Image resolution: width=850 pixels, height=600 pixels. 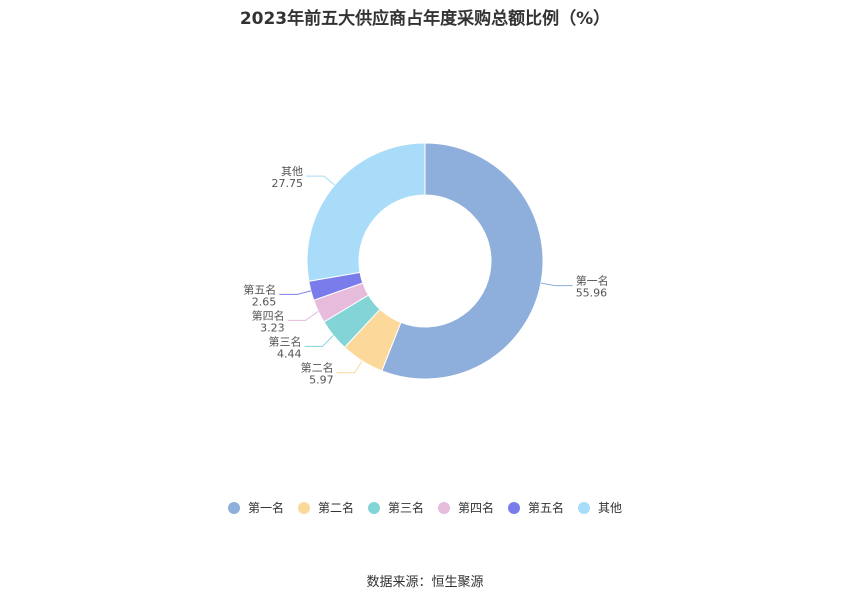 What do you see at coordinates (259, 289) in the screenshot?
I see `slice-label-name-5: 第五名` at bounding box center [259, 289].